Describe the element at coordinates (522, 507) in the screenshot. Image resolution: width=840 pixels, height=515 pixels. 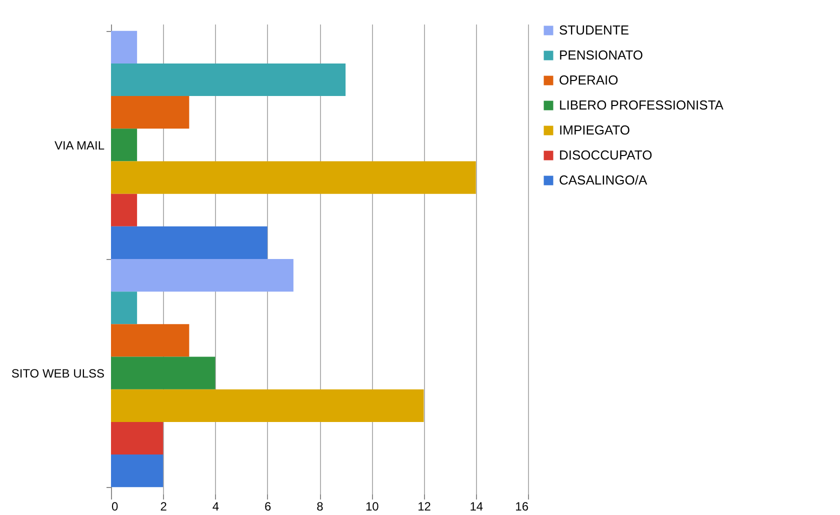
I see `x-tick-label: 16` at that location.